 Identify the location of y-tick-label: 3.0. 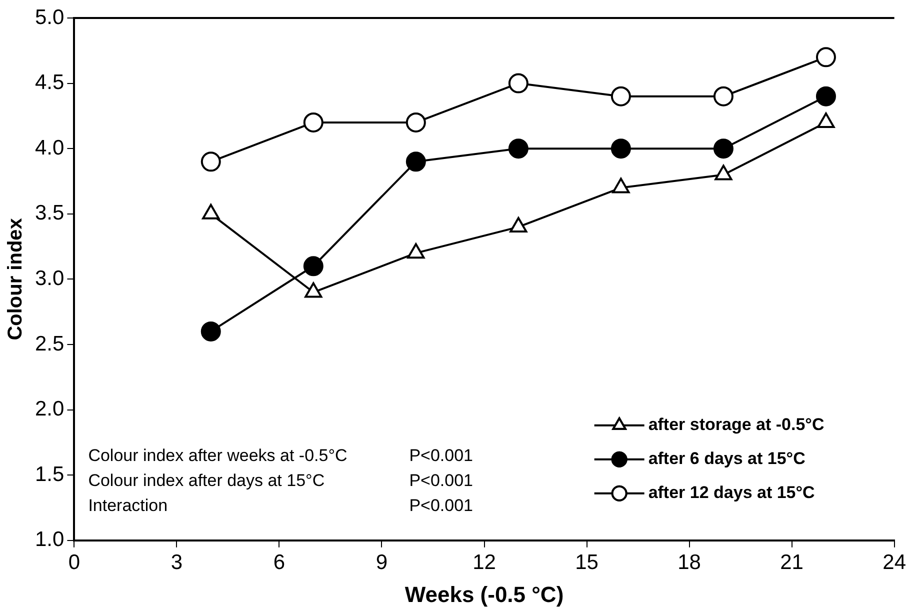
(49, 278).